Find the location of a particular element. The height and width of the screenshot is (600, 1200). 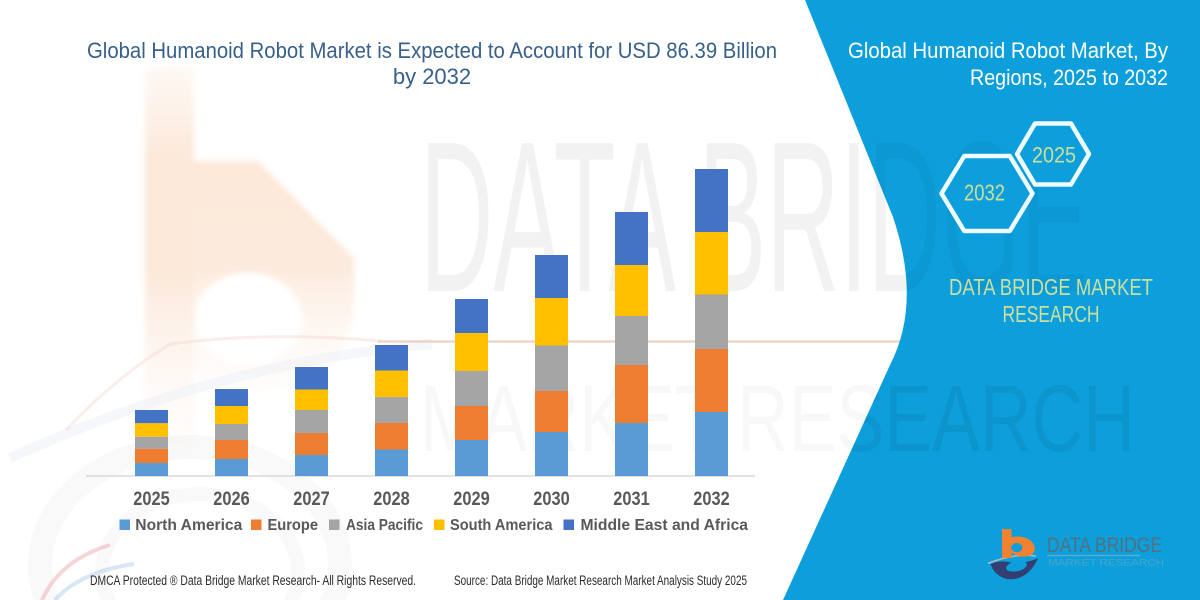

svg-text: Europe is located at coordinates (293, 525).